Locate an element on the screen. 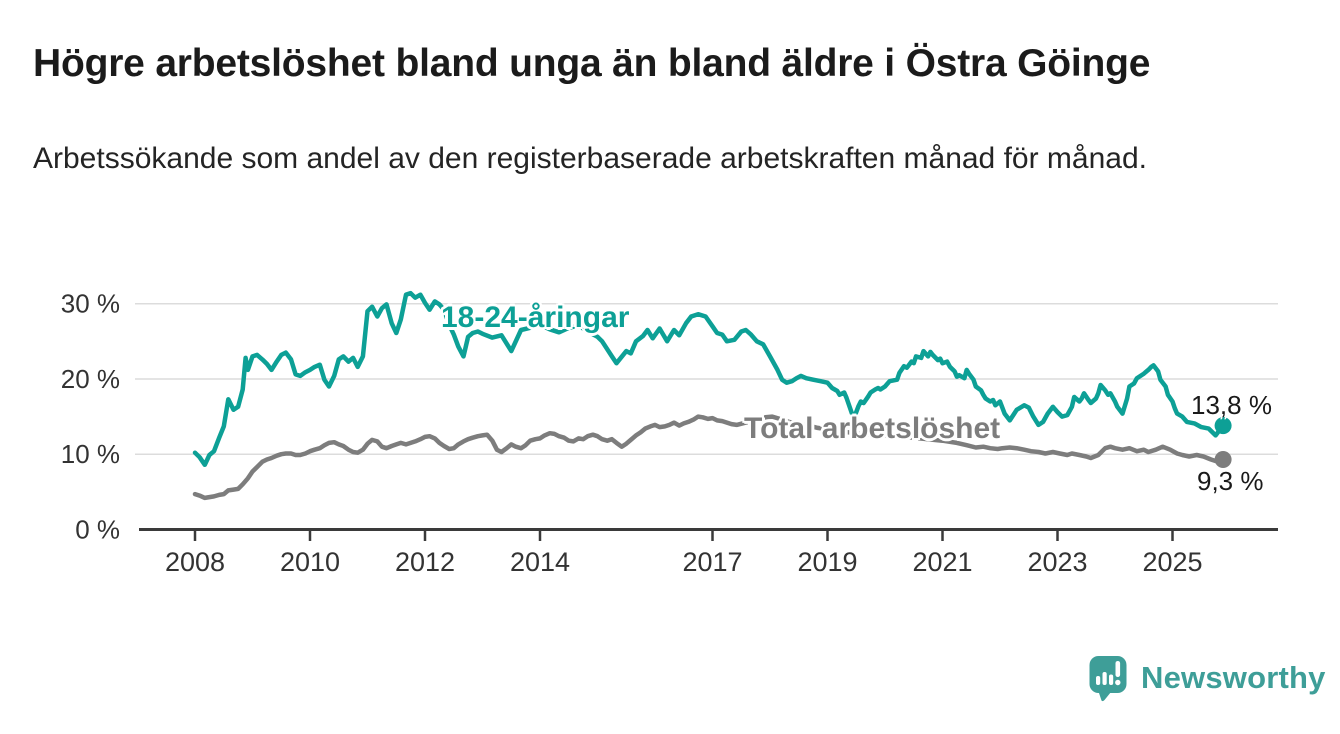  end-value-label-total: 9,3 % is located at coordinates (1230, 481).